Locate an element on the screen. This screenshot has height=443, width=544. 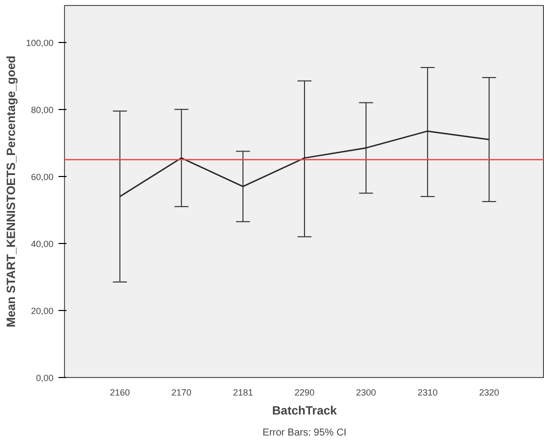
x-tick-label: 2320 is located at coordinates (489, 393).